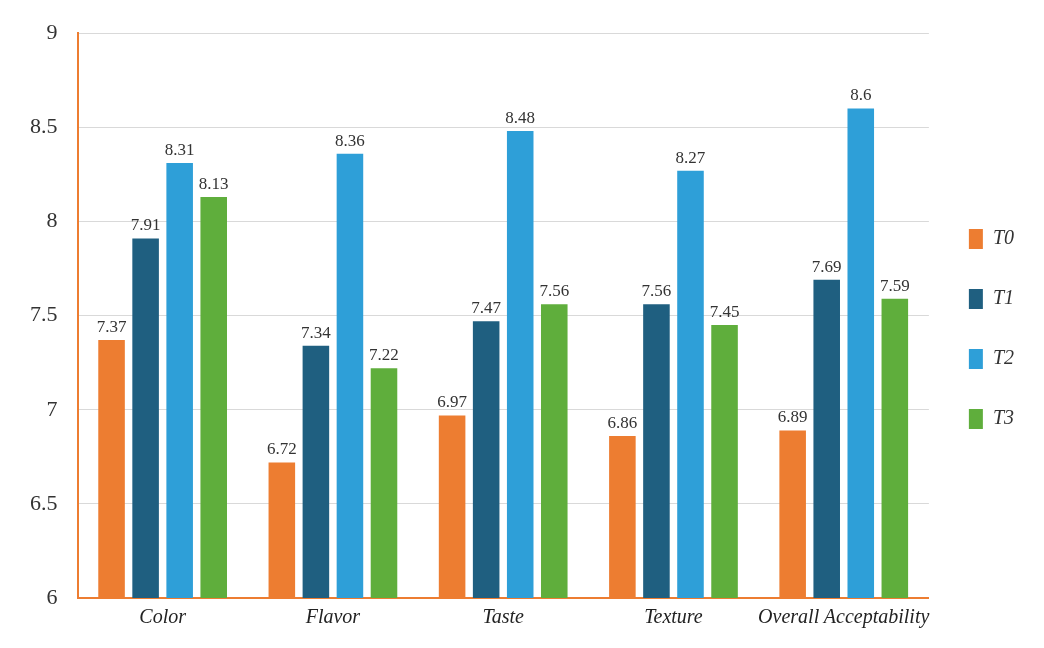 This screenshot has width=1044, height=648. Describe the element at coordinates (350, 140) in the screenshot. I see `data-label: 8.36` at that location.